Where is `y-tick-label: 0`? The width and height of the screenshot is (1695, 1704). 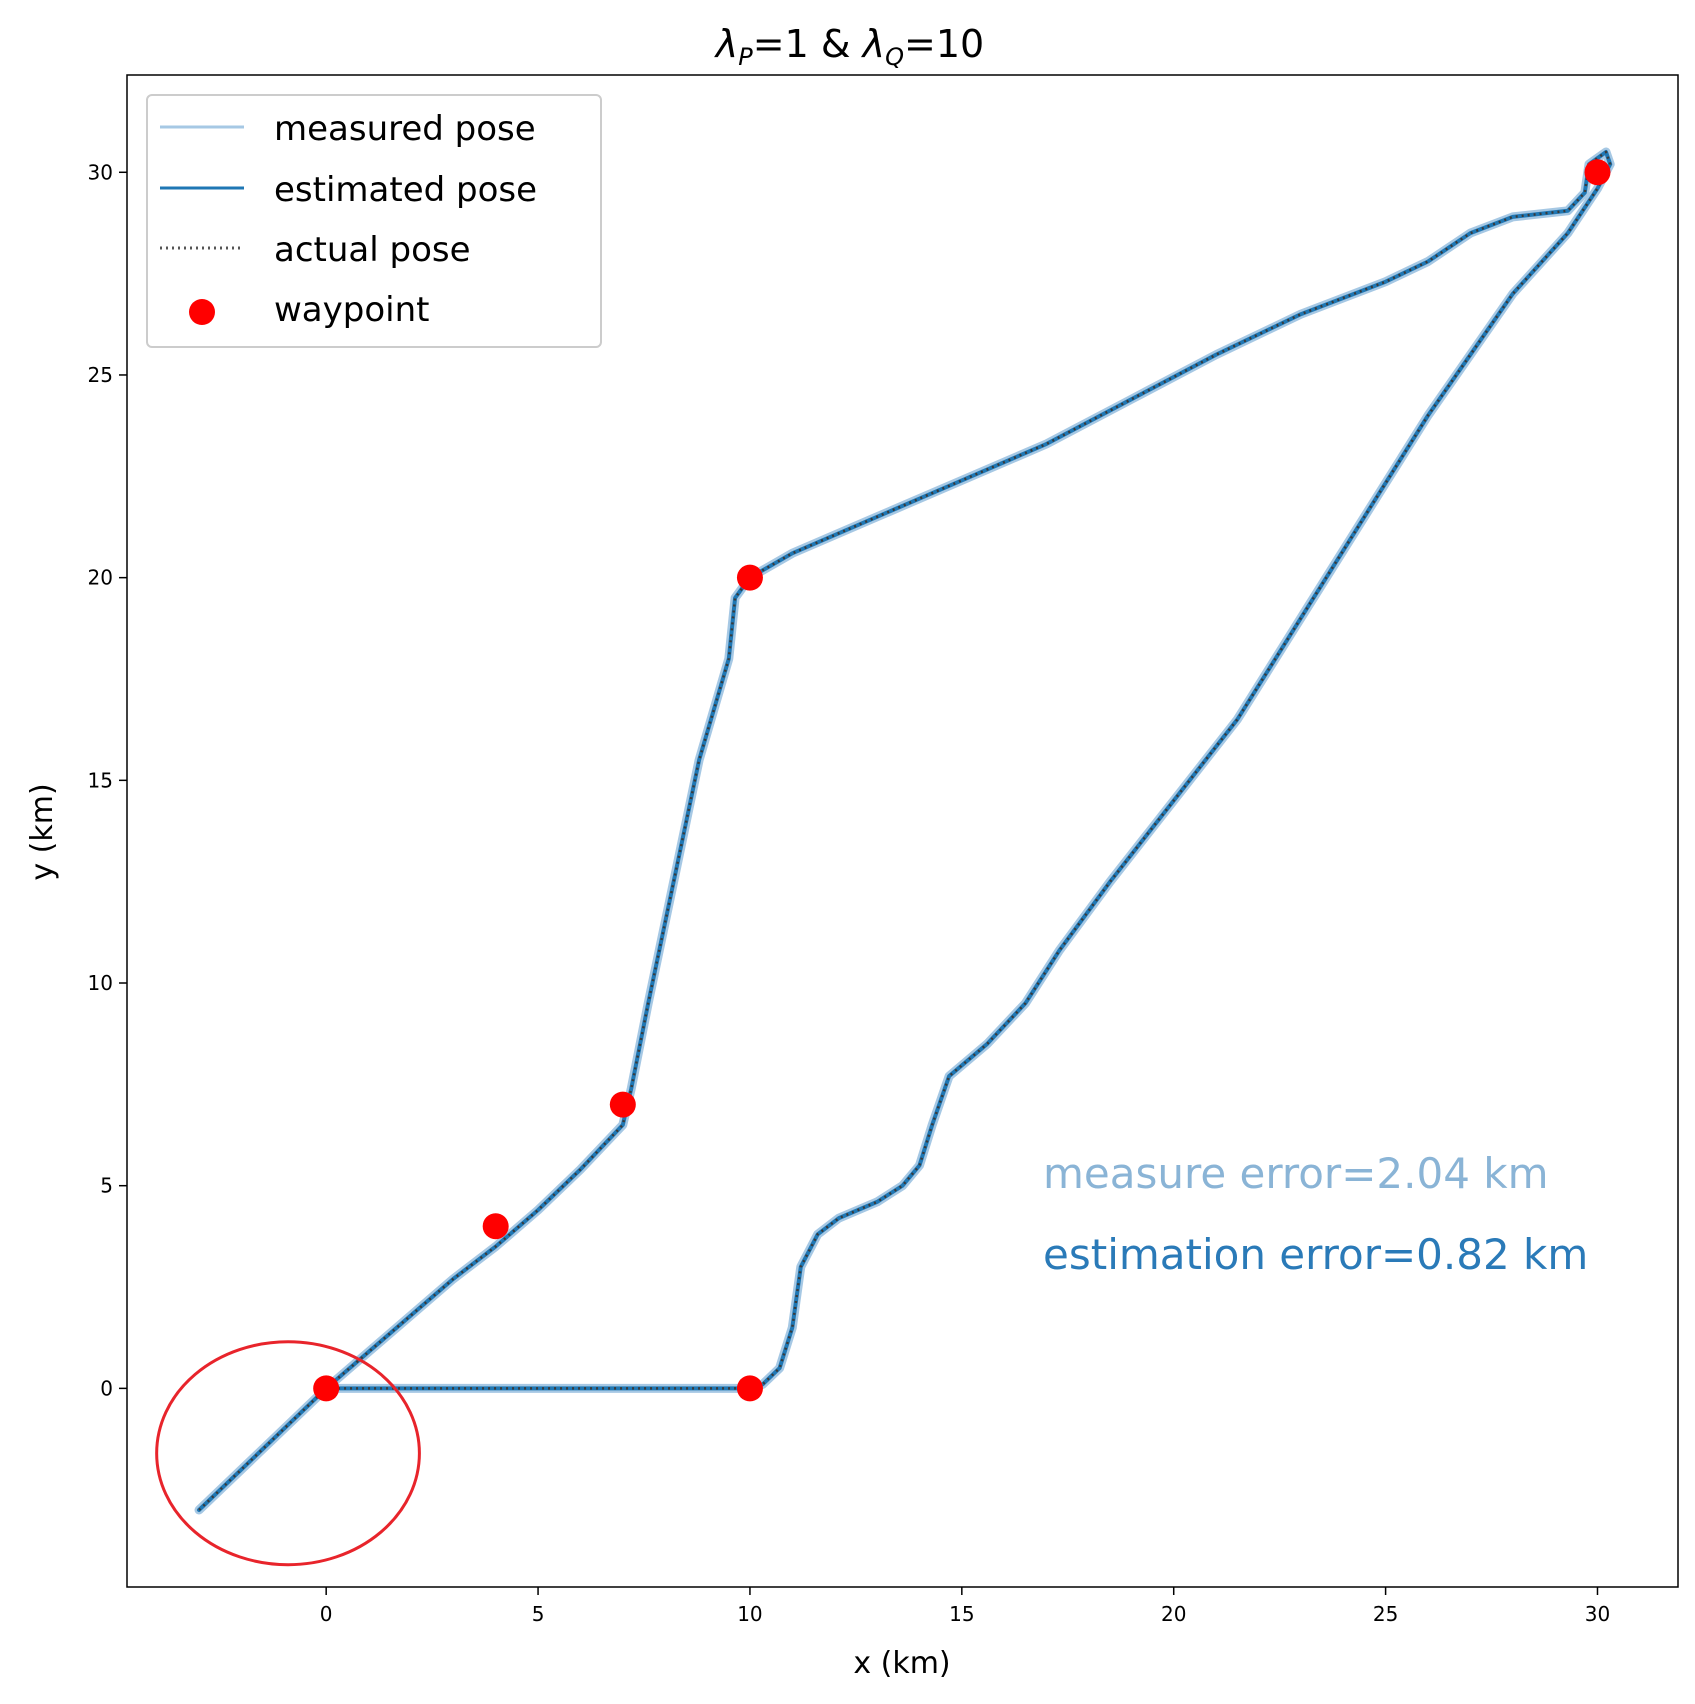 y-tick-label: 0 is located at coordinates (106, 1388).